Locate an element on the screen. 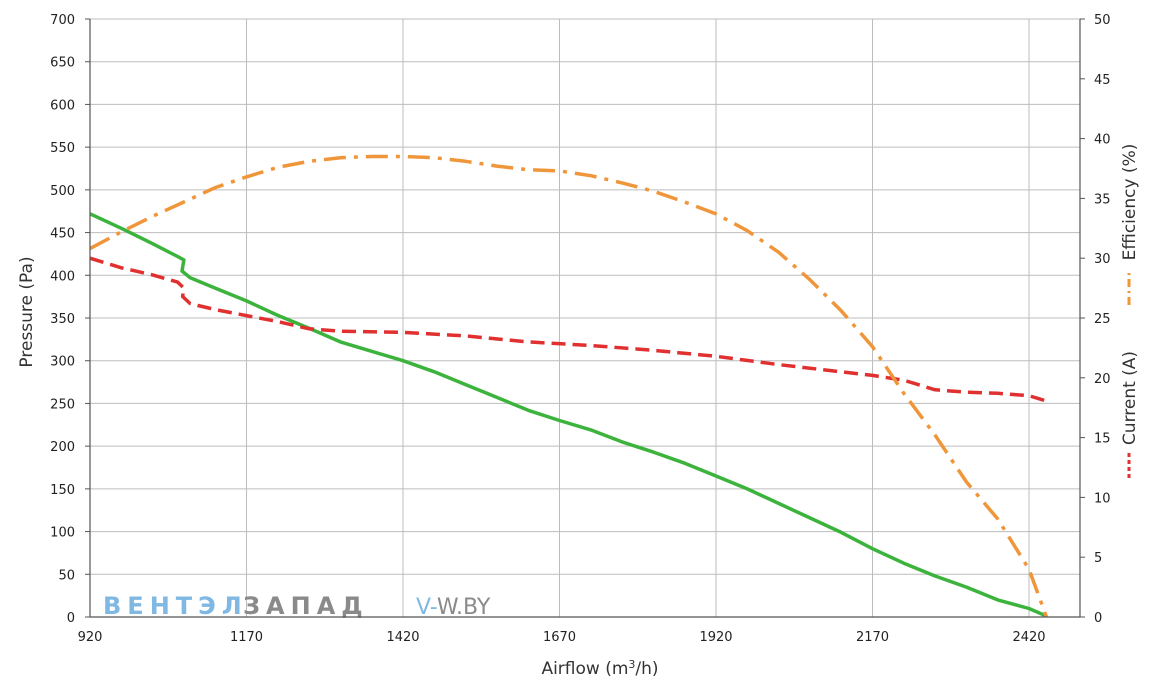  y-left-tick-label: 150 is located at coordinates (62, 490).